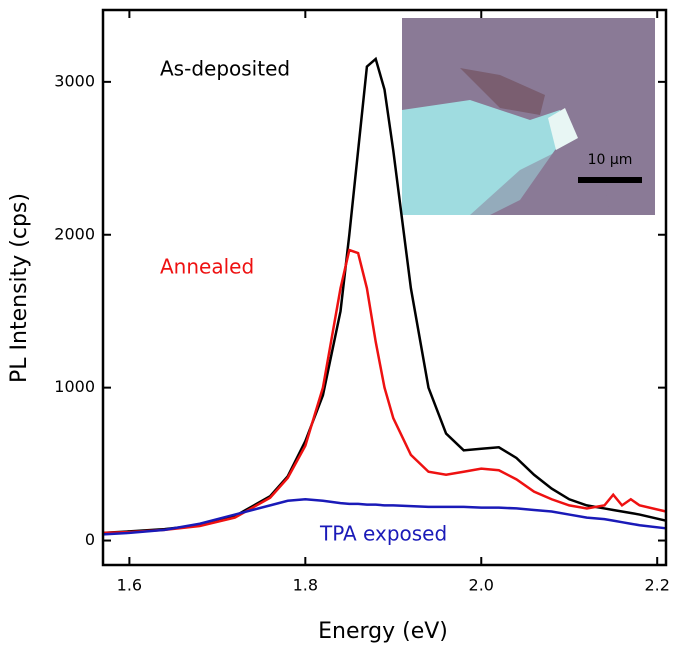 The height and width of the screenshot is (653, 675). What do you see at coordinates (19, 288) in the screenshot?
I see `y-axis-label: PL Intensity (cps)` at bounding box center [19, 288].